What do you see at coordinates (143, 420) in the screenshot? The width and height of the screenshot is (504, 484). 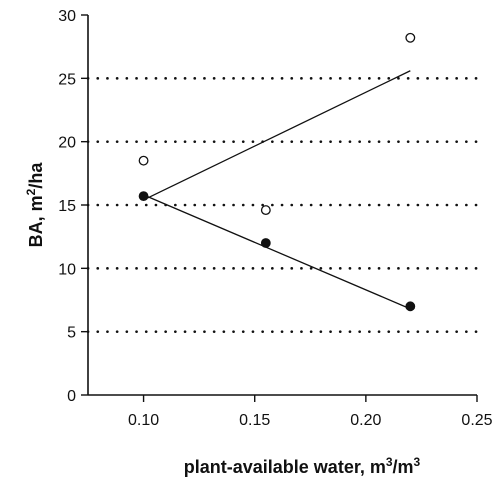 I see `x-tick-label-0.10: 0.10` at bounding box center [143, 420].